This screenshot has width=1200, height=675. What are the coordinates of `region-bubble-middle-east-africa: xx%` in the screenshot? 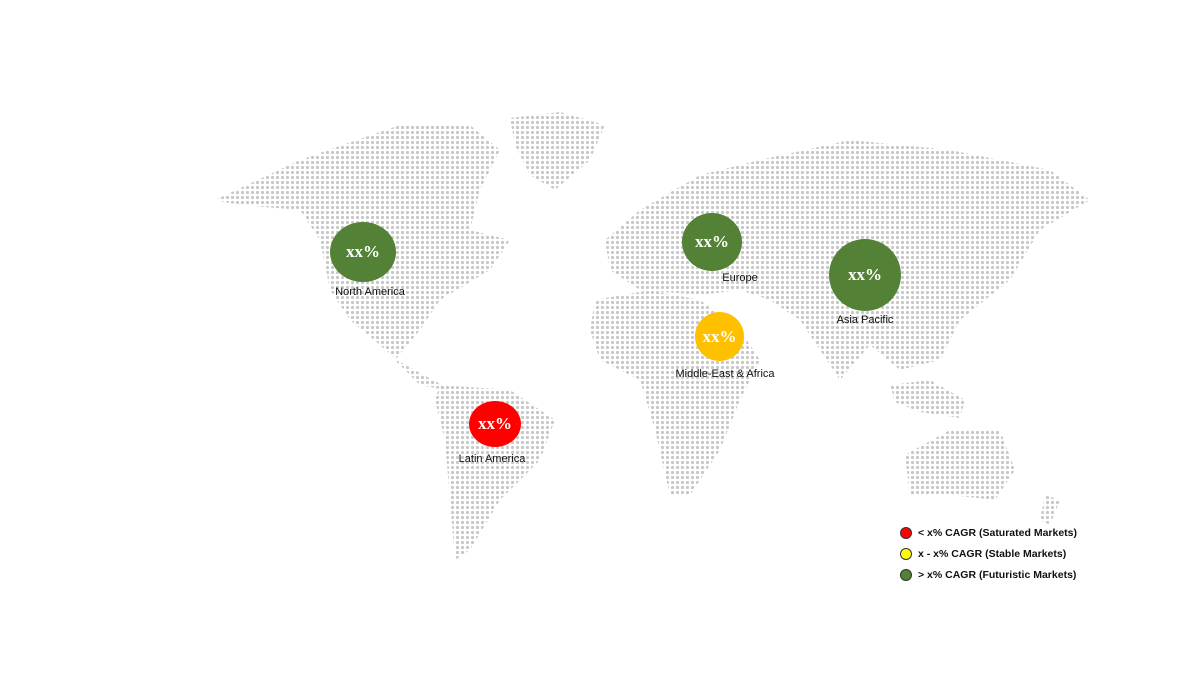 It's located at (719, 336).